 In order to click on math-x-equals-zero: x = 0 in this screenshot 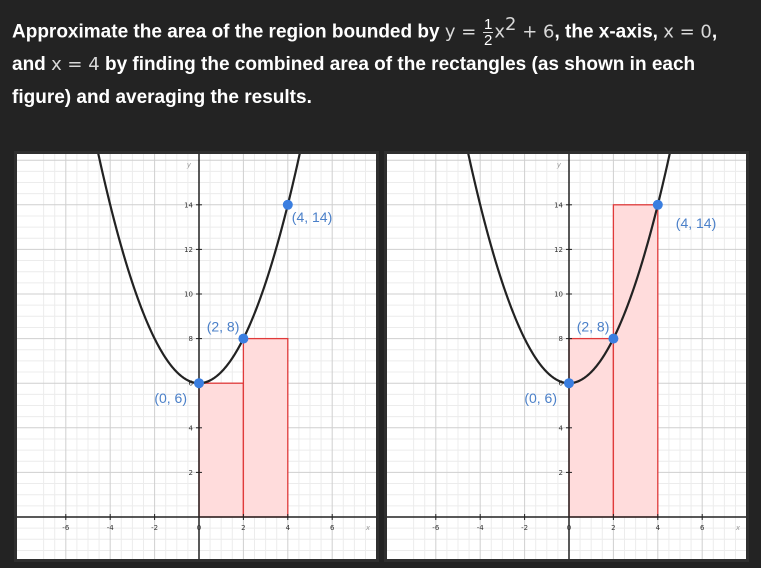, I will do `click(687, 32)`.